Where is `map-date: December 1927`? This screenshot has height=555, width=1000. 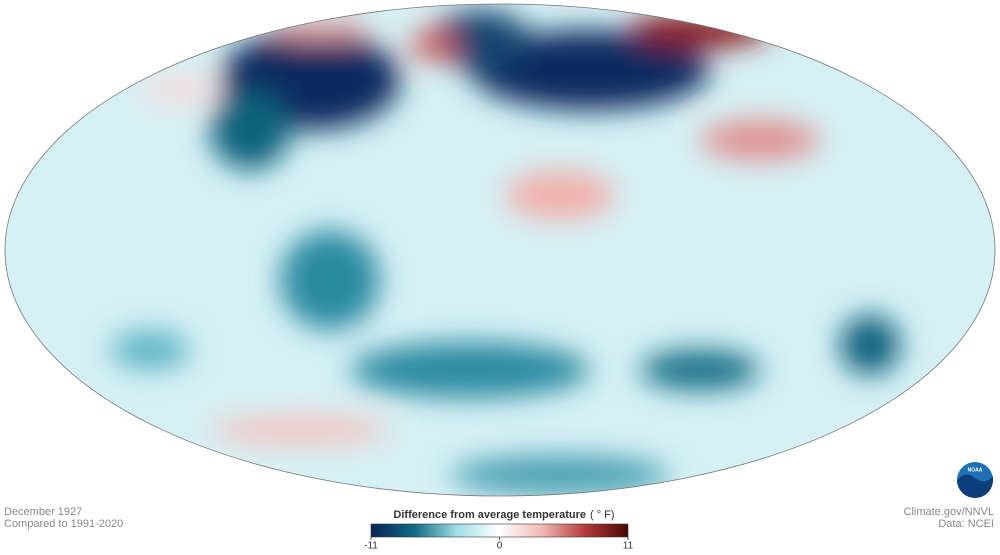
map-date: December 1927 is located at coordinates (43, 512).